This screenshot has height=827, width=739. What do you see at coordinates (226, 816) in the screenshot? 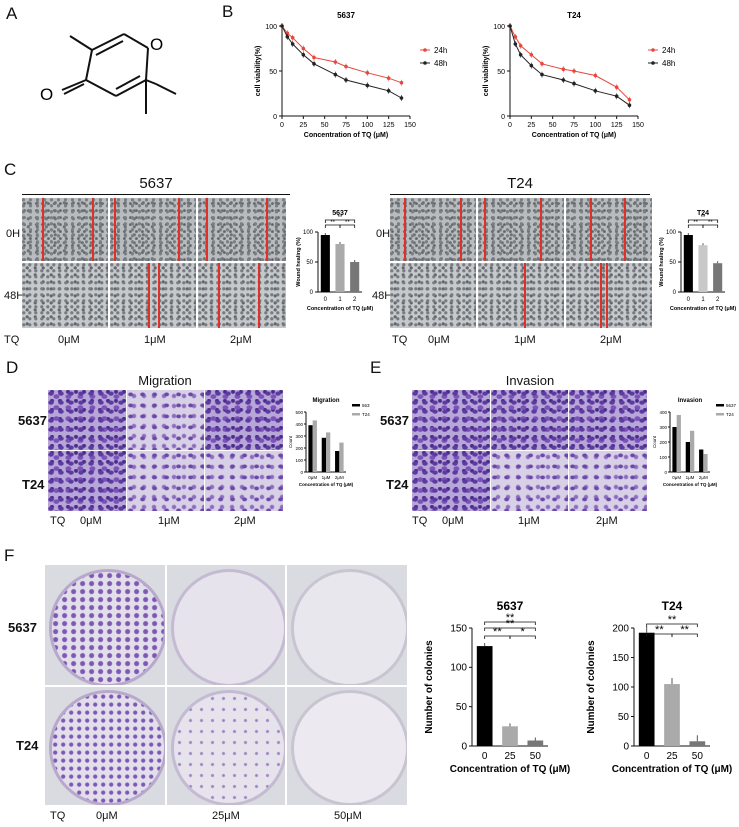
I see `conc-f-1: 25μM` at bounding box center [226, 816].